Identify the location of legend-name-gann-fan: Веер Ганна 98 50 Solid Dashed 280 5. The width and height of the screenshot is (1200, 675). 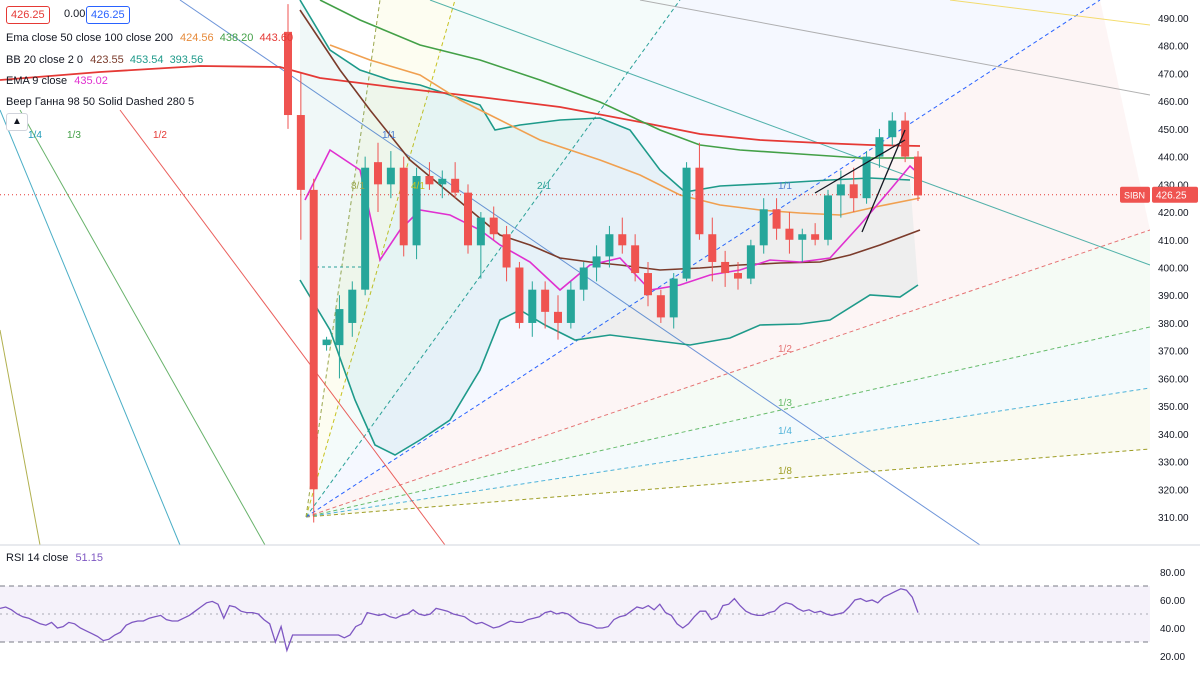
(100, 102).